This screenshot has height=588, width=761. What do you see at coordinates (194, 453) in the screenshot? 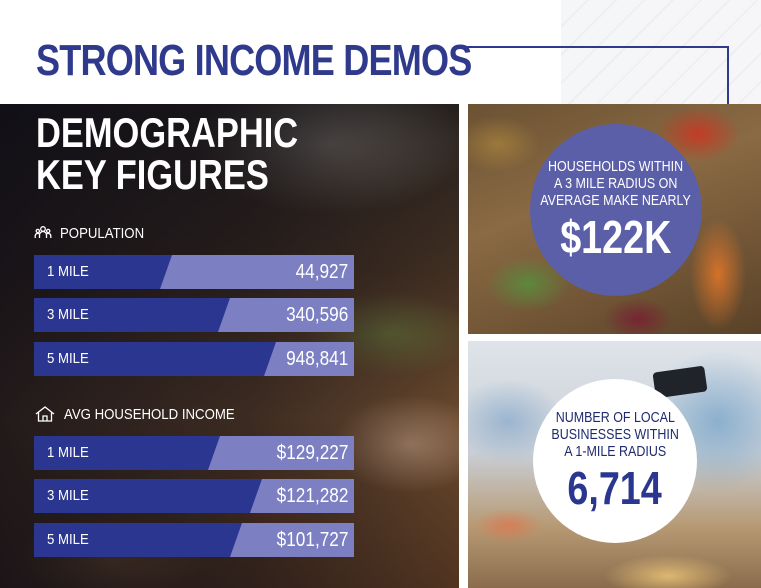
I see `income-row-1-mile: 1 MILE $129,227` at bounding box center [194, 453].